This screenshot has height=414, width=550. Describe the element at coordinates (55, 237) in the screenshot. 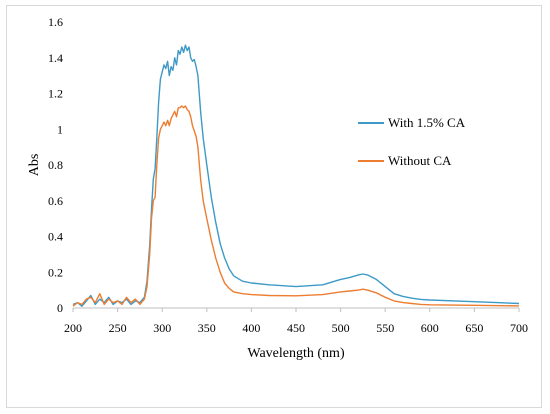

I see `y-tick-label: 0.4` at that location.